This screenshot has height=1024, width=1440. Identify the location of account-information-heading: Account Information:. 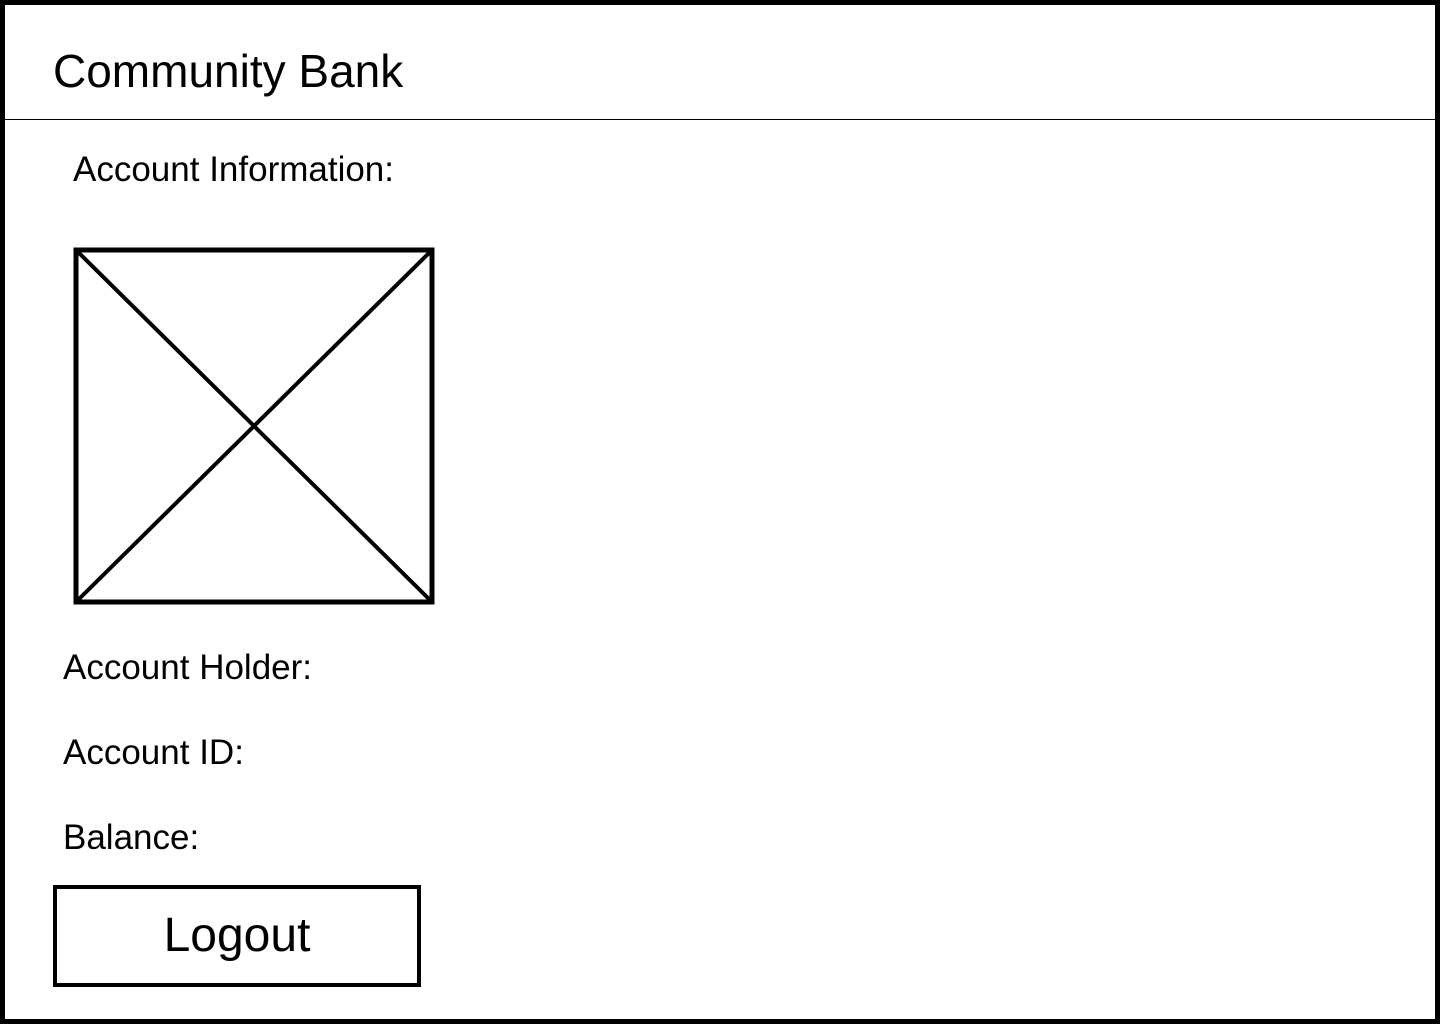
(233, 169).